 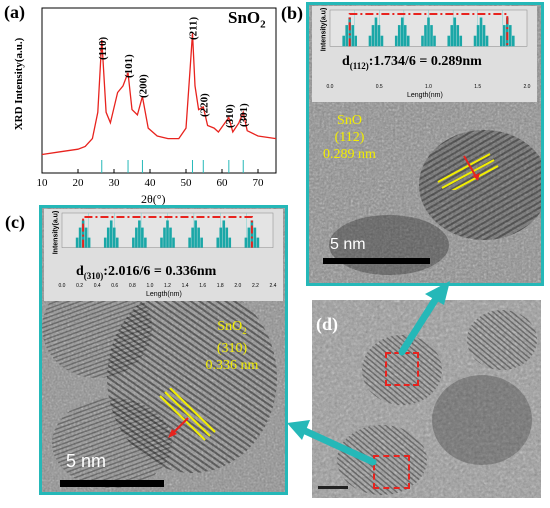 What do you see at coordinates (425, 95) in the screenshot?
I see `inset-b-xlabel: Length(nm)` at bounding box center [425, 95].